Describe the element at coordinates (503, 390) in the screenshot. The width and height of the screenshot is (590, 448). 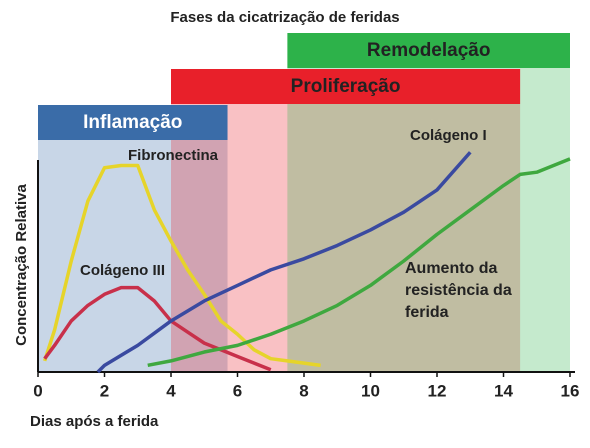
I see `x-tick-label: 14` at that location.